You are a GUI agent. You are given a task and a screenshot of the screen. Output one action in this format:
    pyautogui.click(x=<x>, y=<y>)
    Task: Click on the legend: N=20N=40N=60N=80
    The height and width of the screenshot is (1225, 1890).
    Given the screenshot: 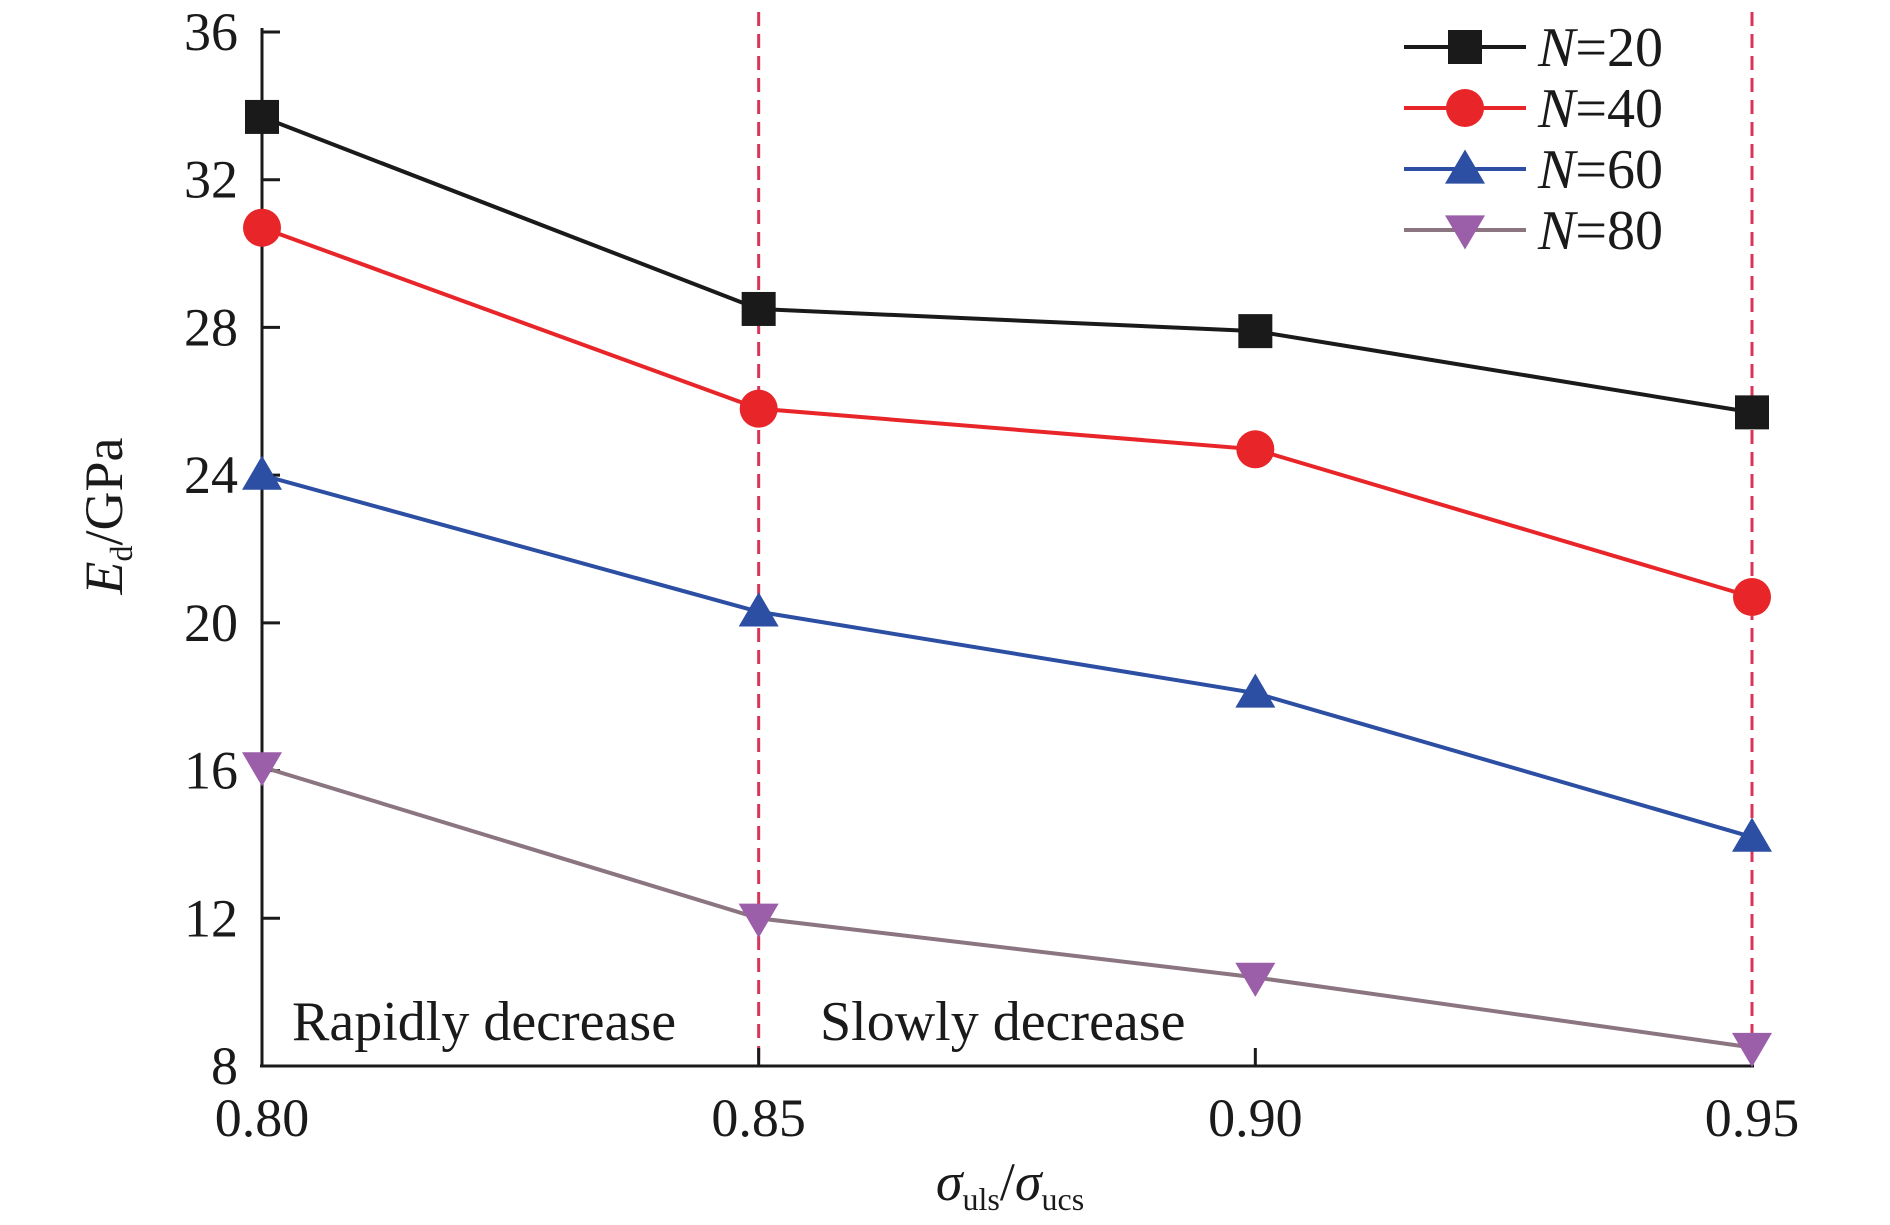 What is the action you would take?
    pyautogui.click(x=1533, y=139)
    